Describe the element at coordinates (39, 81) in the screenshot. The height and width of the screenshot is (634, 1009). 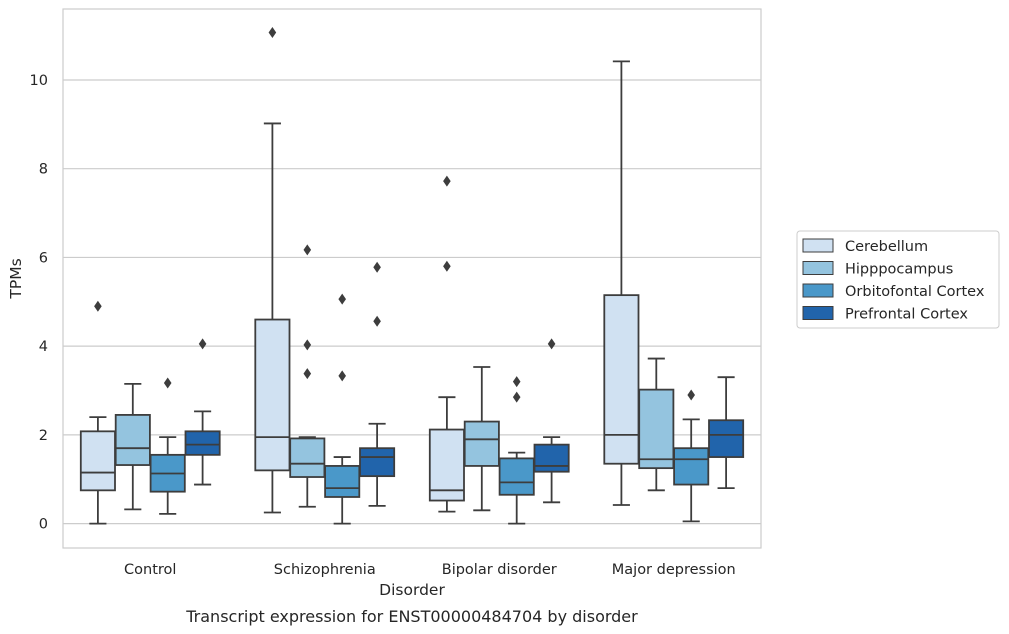
I see `y-tick-label: 10` at that location.